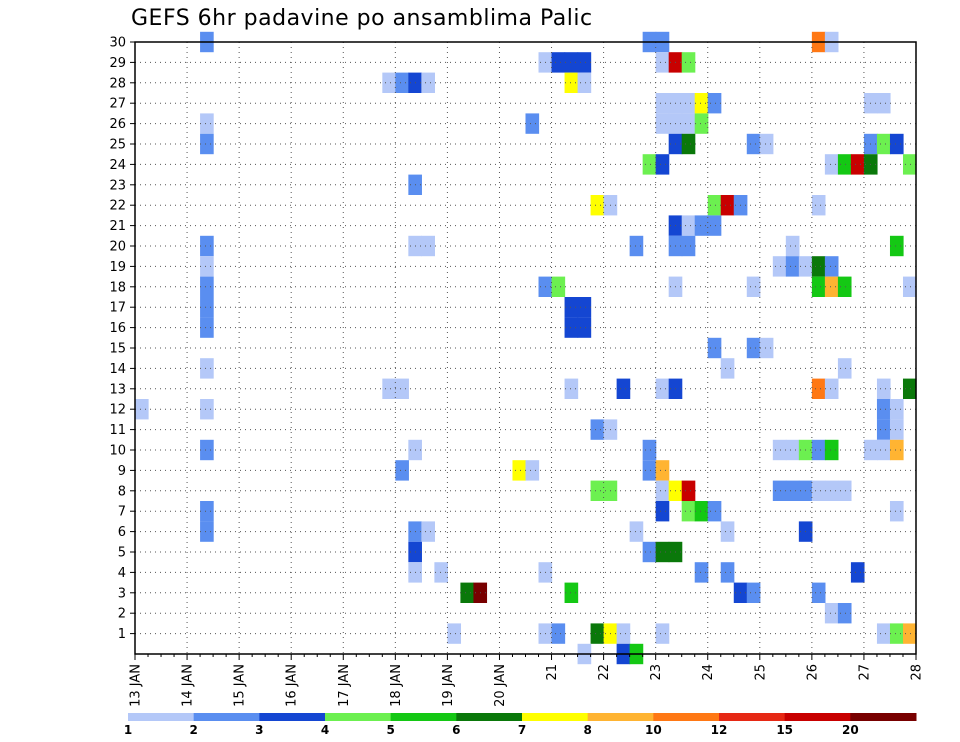  I want to click on y-tick-label: 7, so click(122, 512).